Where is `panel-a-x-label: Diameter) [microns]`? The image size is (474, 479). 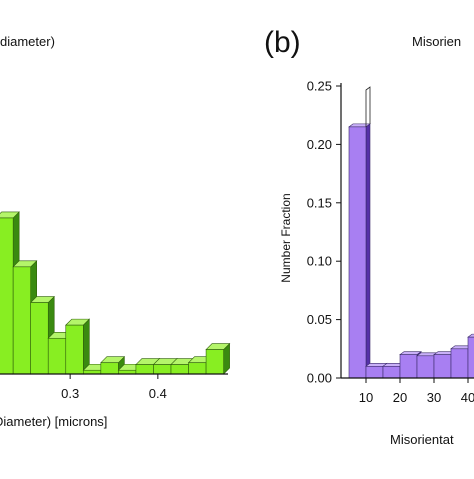
panel-a-x-label: Diameter) [microns] is located at coordinates (53, 421).